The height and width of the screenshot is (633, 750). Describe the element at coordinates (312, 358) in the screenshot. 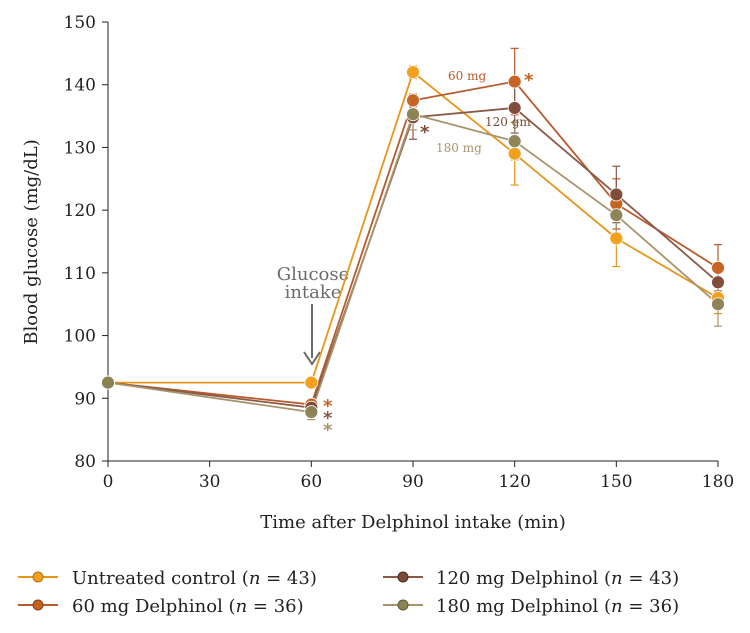

I see `glucose-intake-arrow-head` at that location.